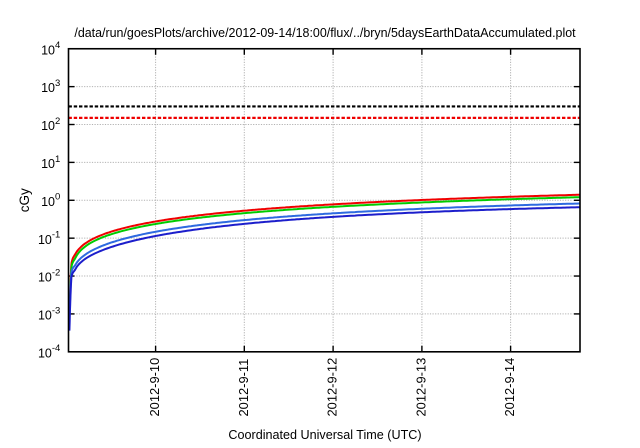  What do you see at coordinates (154, 387) in the screenshot?
I see `svg-text: 2012-9-10` at bounding box center [154, 387].